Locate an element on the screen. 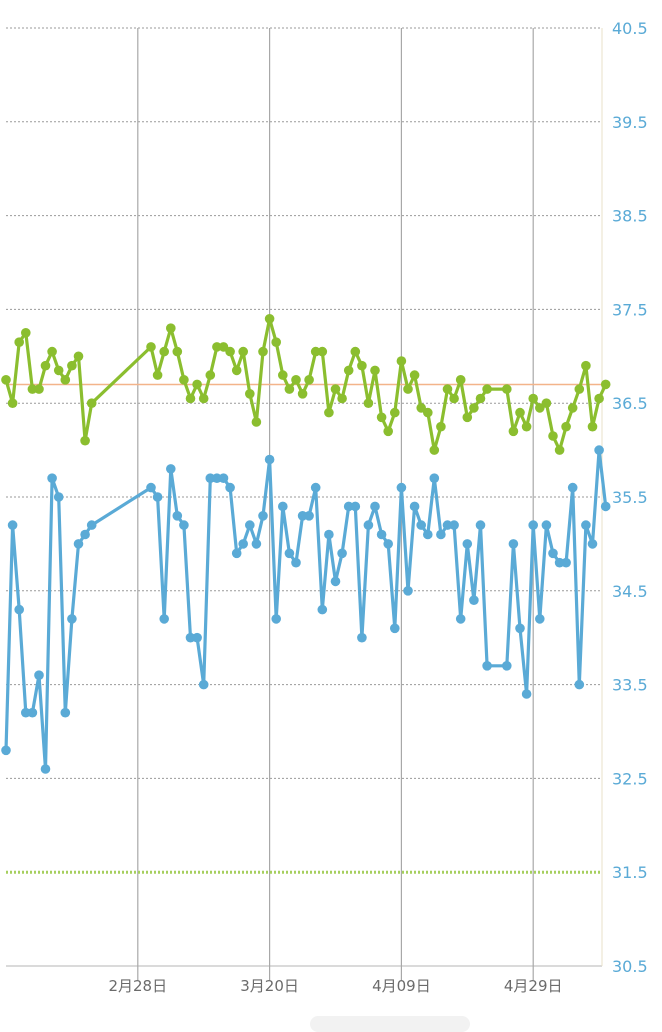  y-tick-label: 32.5 is located at coordinates (630, 778).